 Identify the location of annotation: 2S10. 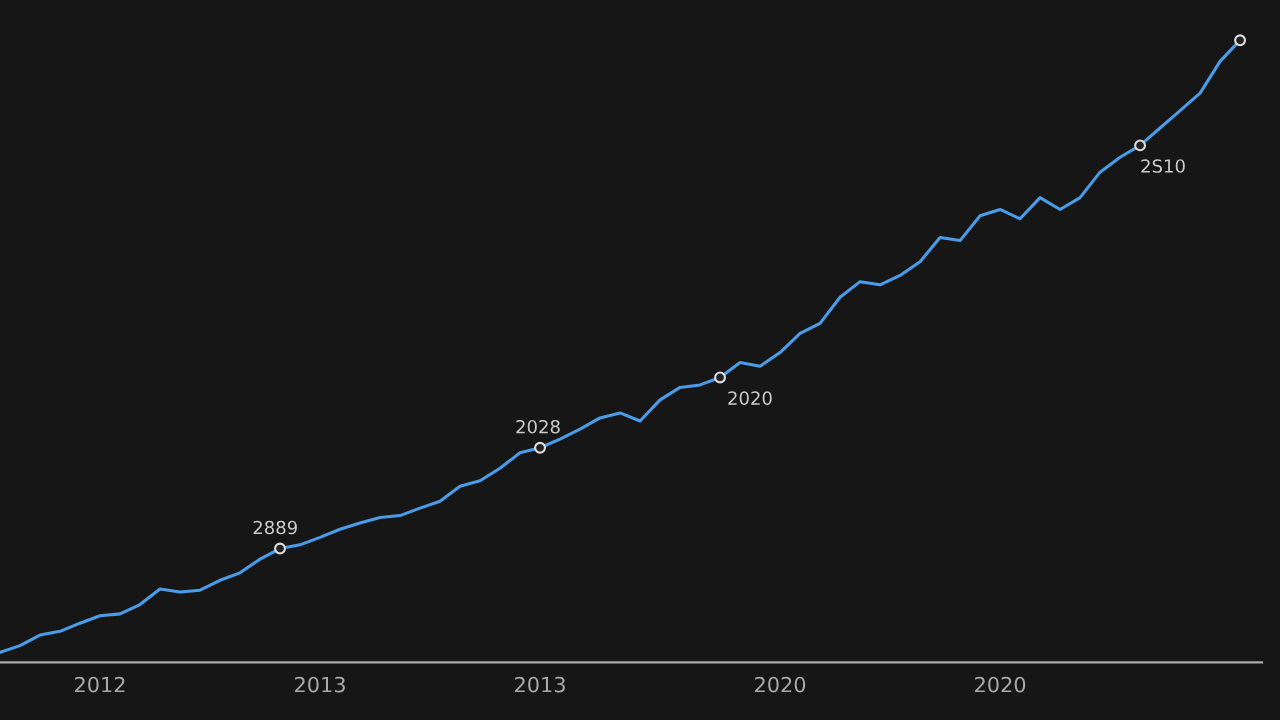
(1163, 166).